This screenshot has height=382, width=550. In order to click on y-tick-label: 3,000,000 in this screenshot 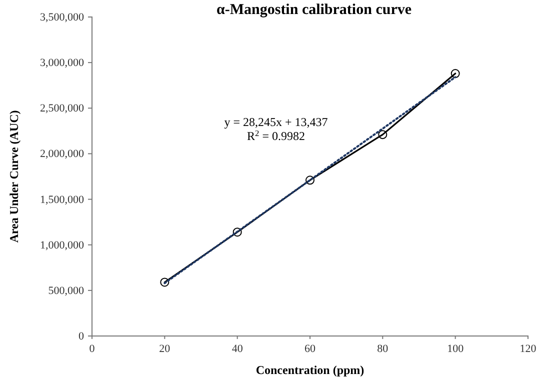, I will do `click(62, 63)`.